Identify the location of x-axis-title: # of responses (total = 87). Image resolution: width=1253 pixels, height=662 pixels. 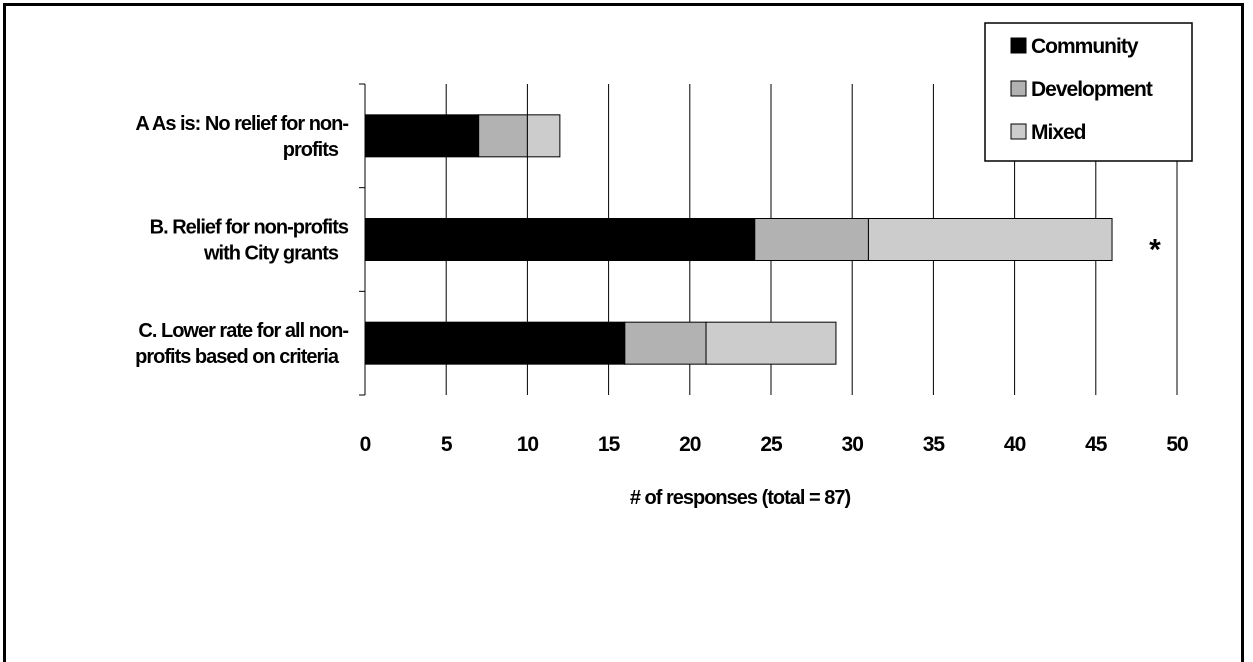
(740, 498).